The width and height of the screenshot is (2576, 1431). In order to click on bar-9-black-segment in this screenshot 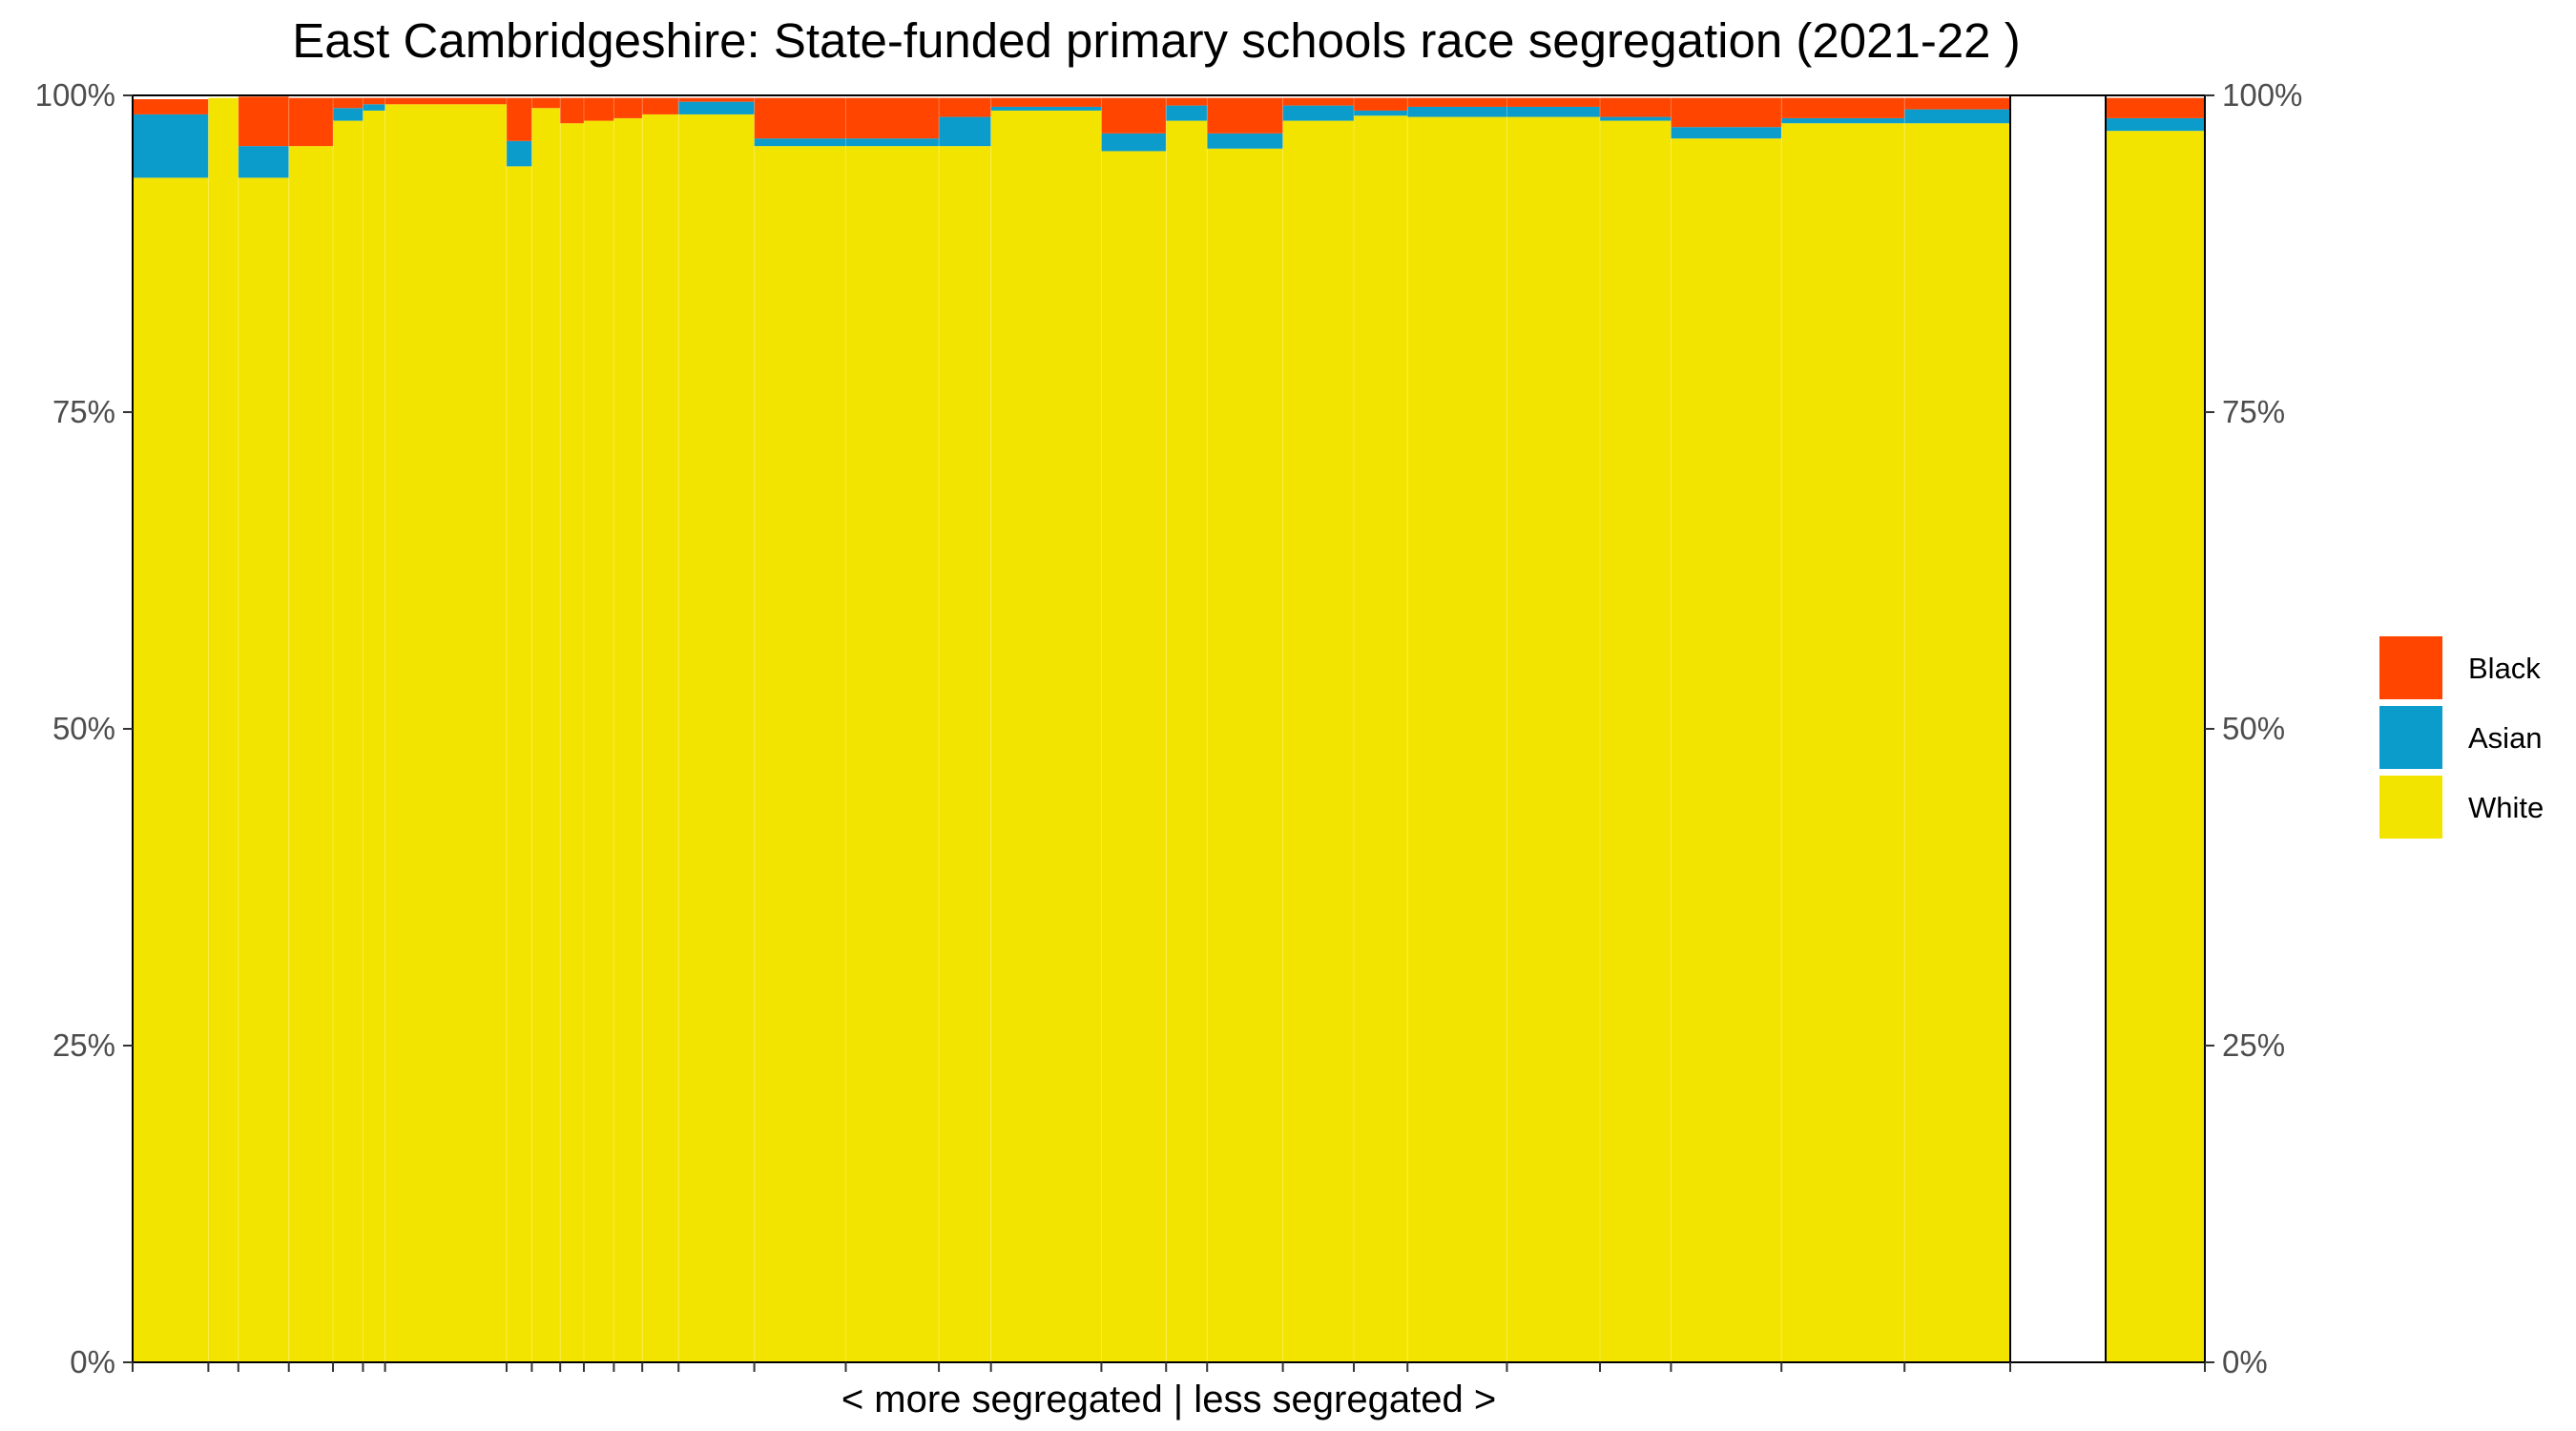, I will do `click(572, 110)`.